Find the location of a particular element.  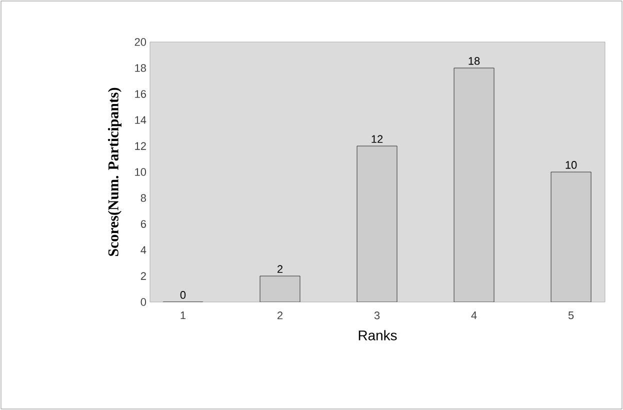

y-tick-label: 2 is located at coordinates (143, 276).